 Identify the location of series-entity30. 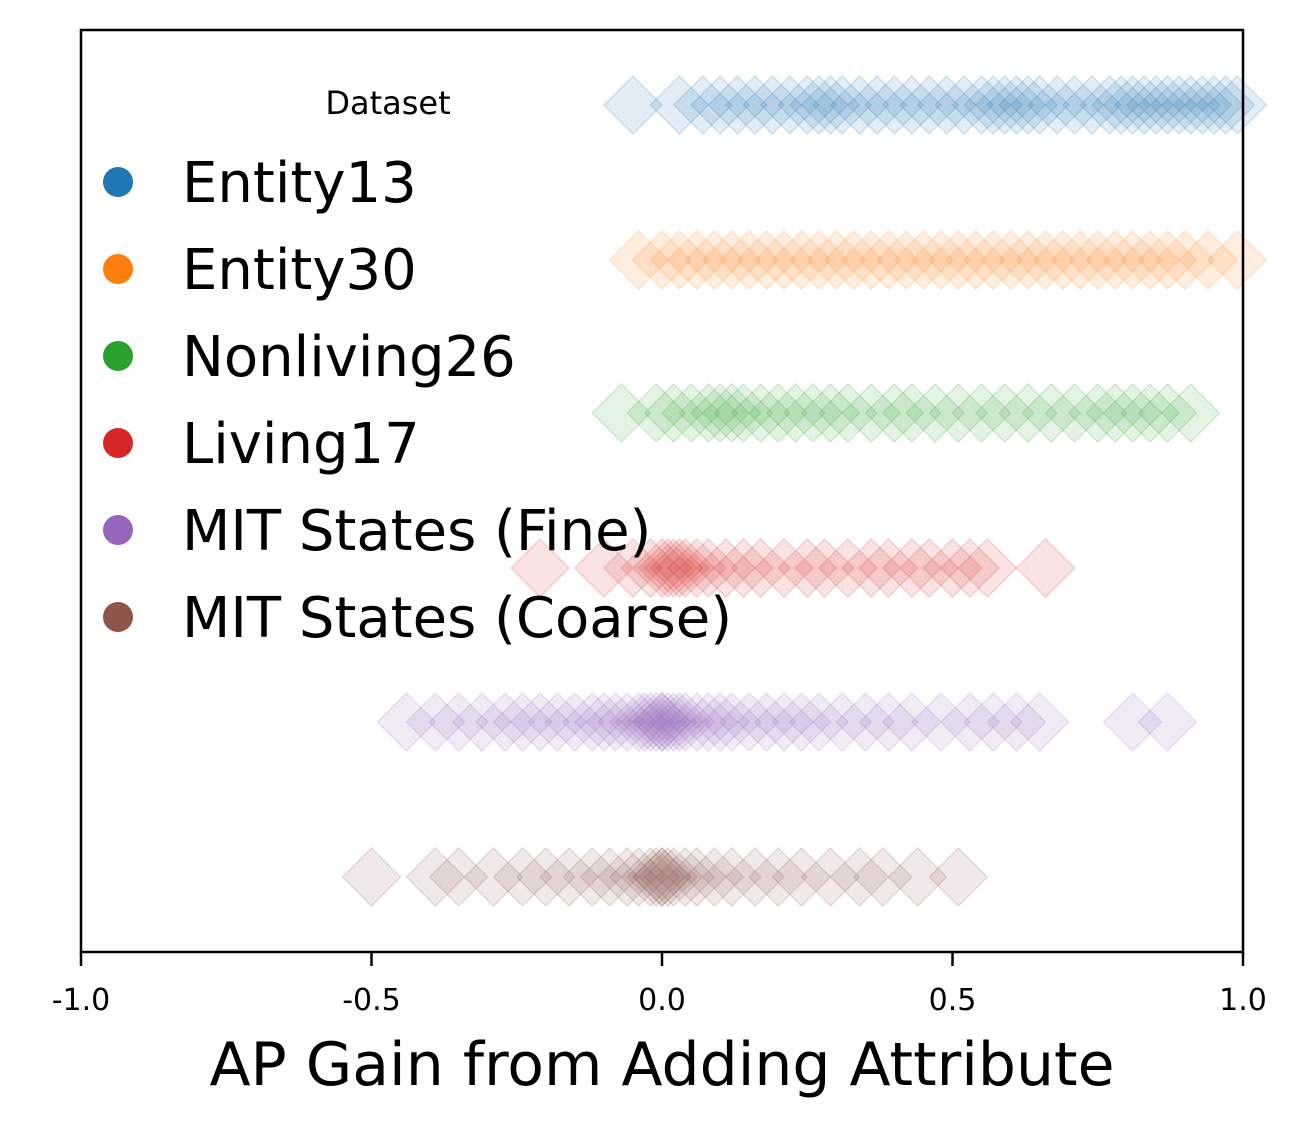
(938, 260).